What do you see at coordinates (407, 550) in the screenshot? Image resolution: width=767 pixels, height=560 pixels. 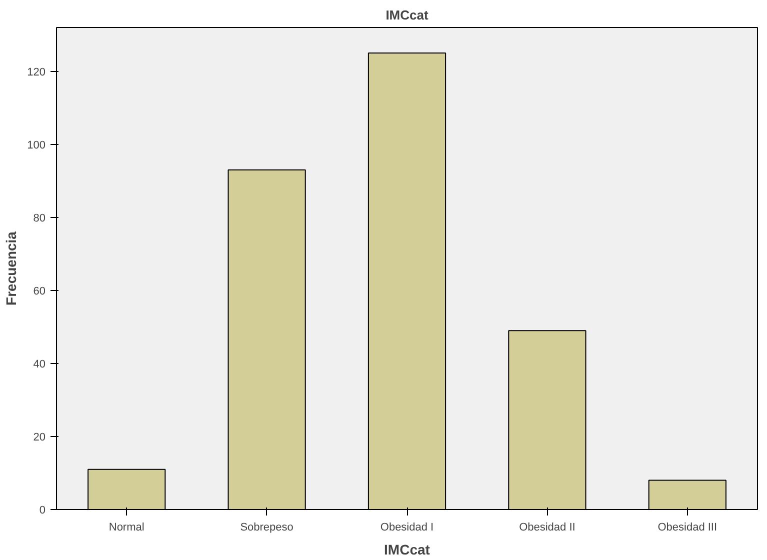 I see `x-axis-title: IMCcat` at bounding box center [407, 550].